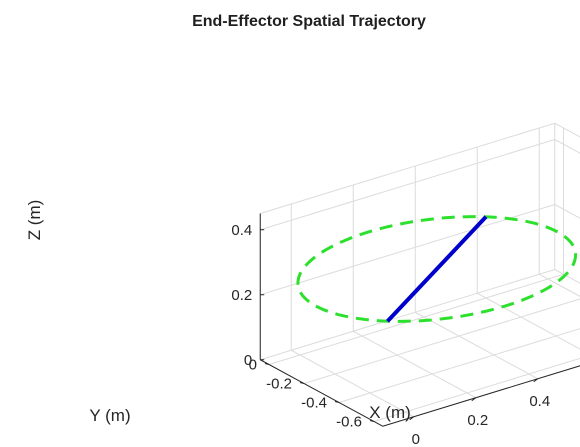 Image resolution: width=580 pixels, height=447 pixels. Describe the element at coordinates (314, 403) in the screenshot. I see `y-tick-label: -0.4` at that location.